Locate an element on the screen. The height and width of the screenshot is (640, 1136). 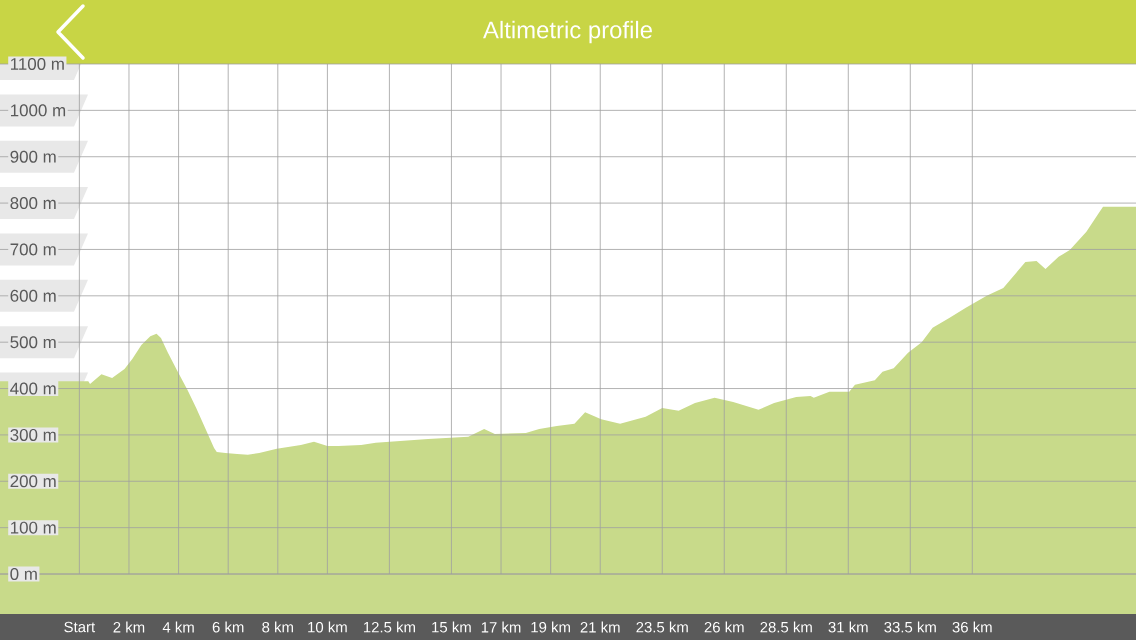
y-tick-label: 200 m is located at coordinates (33, 481).